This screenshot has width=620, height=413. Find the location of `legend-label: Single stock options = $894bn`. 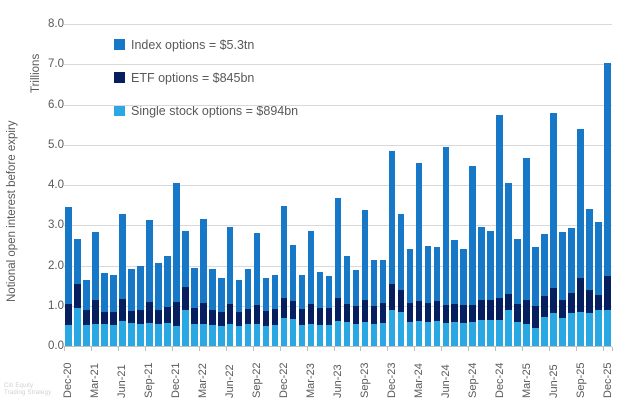

legend-label: Single stock options = $894bn is located at coordinates (215, 110).